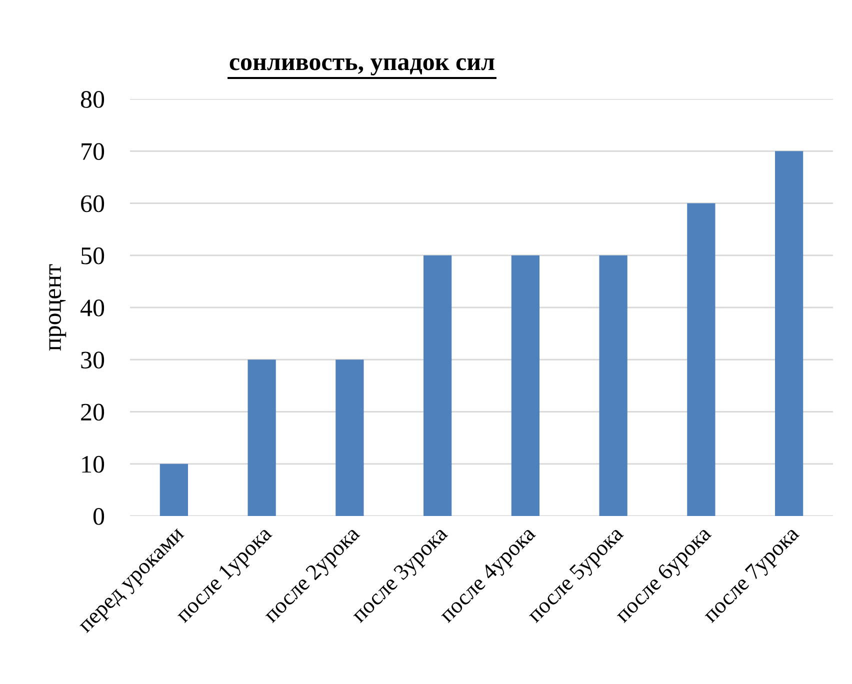  I want to click on y-tick-label: 0, so click(98, 516).